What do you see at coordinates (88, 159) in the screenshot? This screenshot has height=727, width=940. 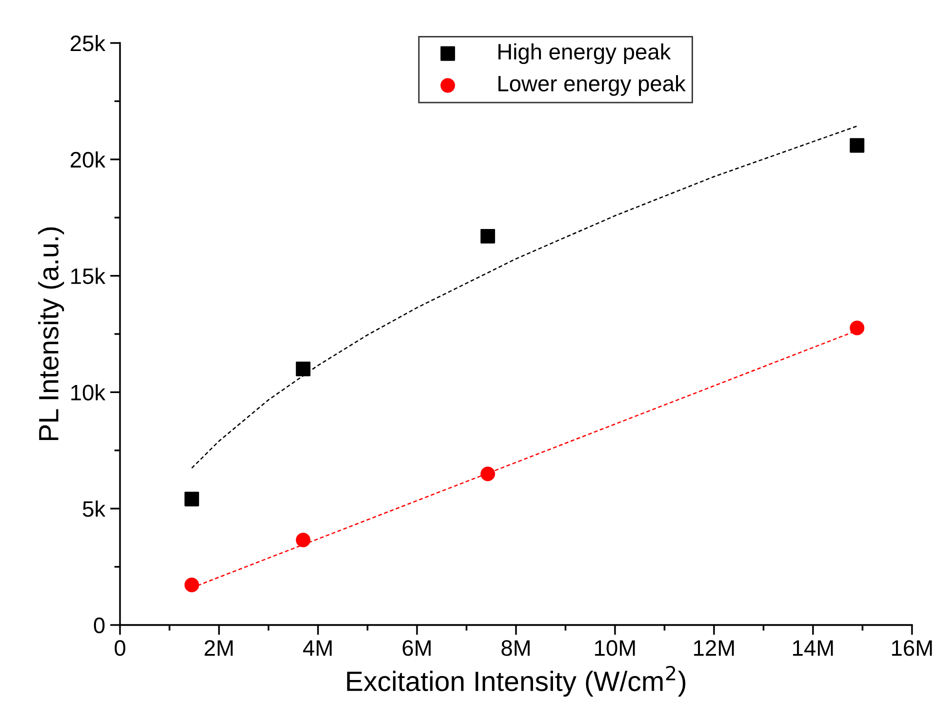 I see `y-tick-label: 20k` at bounding box center [88, 159].